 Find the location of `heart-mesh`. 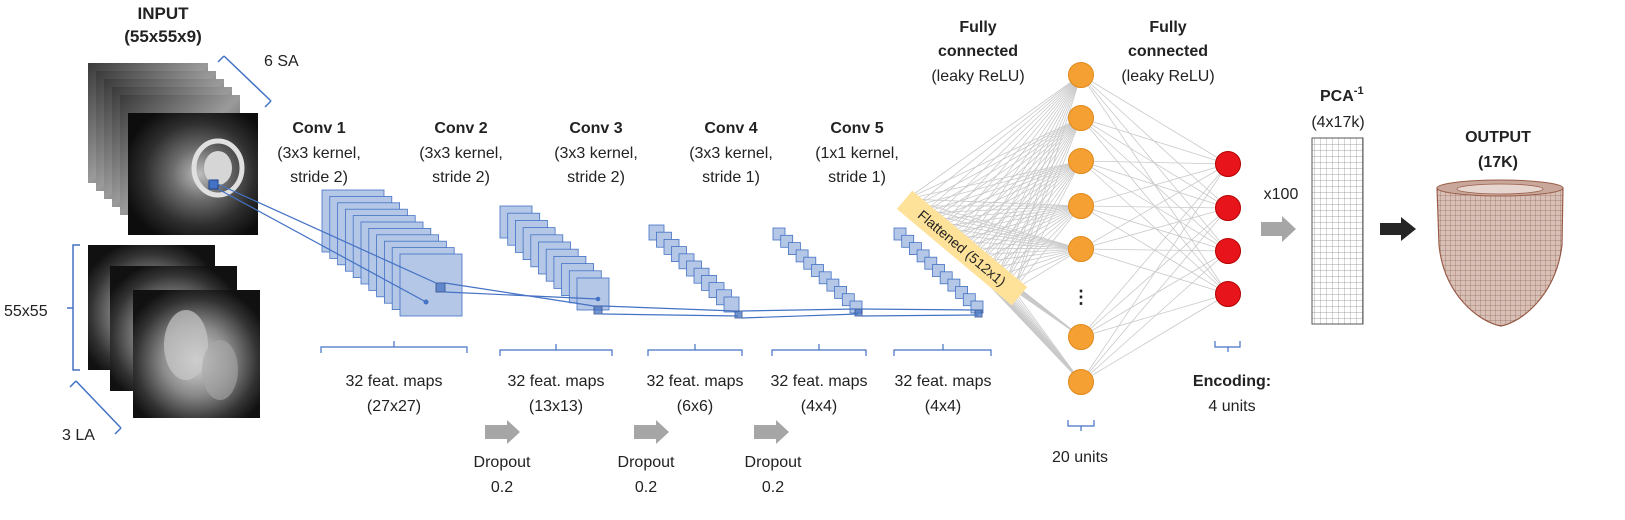

heart-mesh is located at coordinates (1500, 253).